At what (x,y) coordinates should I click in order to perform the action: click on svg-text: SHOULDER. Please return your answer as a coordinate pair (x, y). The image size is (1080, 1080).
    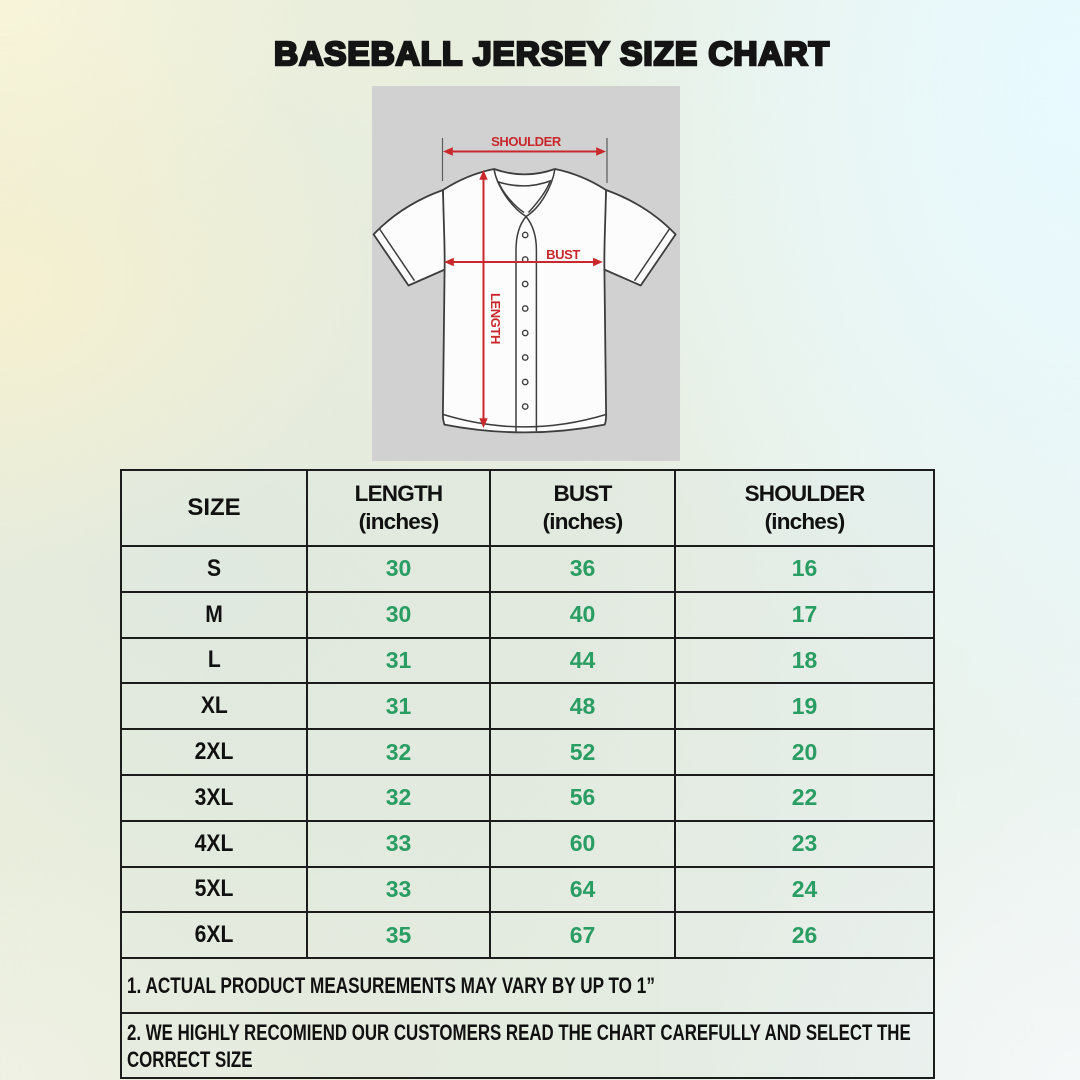
    Looking at the image, I should click on (526, 141).